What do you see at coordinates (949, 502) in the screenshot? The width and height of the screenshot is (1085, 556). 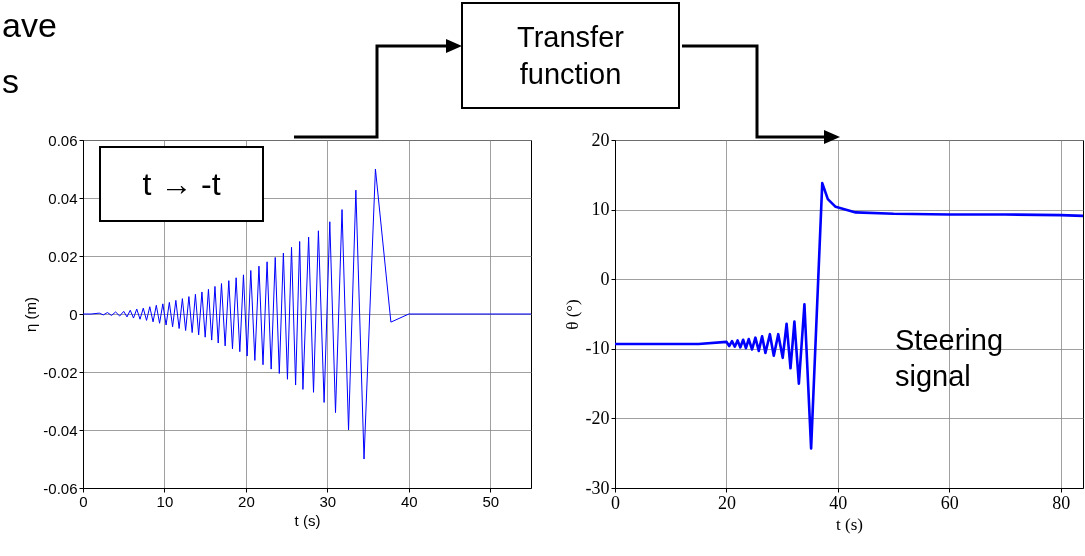 I see `x-tick-label: 60` at bounding box center [949, 502].